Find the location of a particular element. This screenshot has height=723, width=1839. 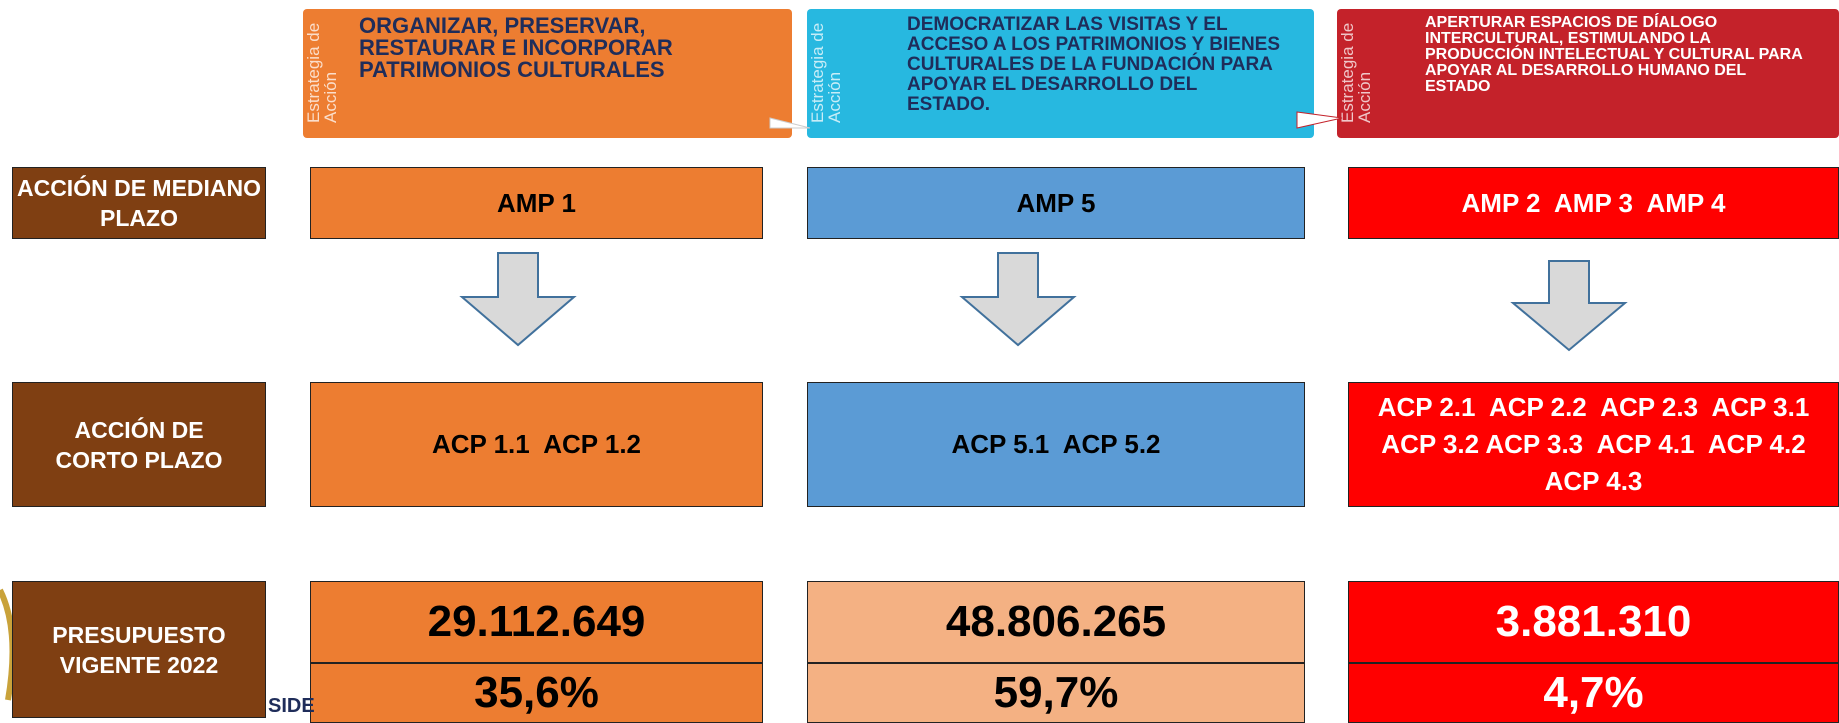

amp-box: AMP 5 is located at coordinates (1056, 203).